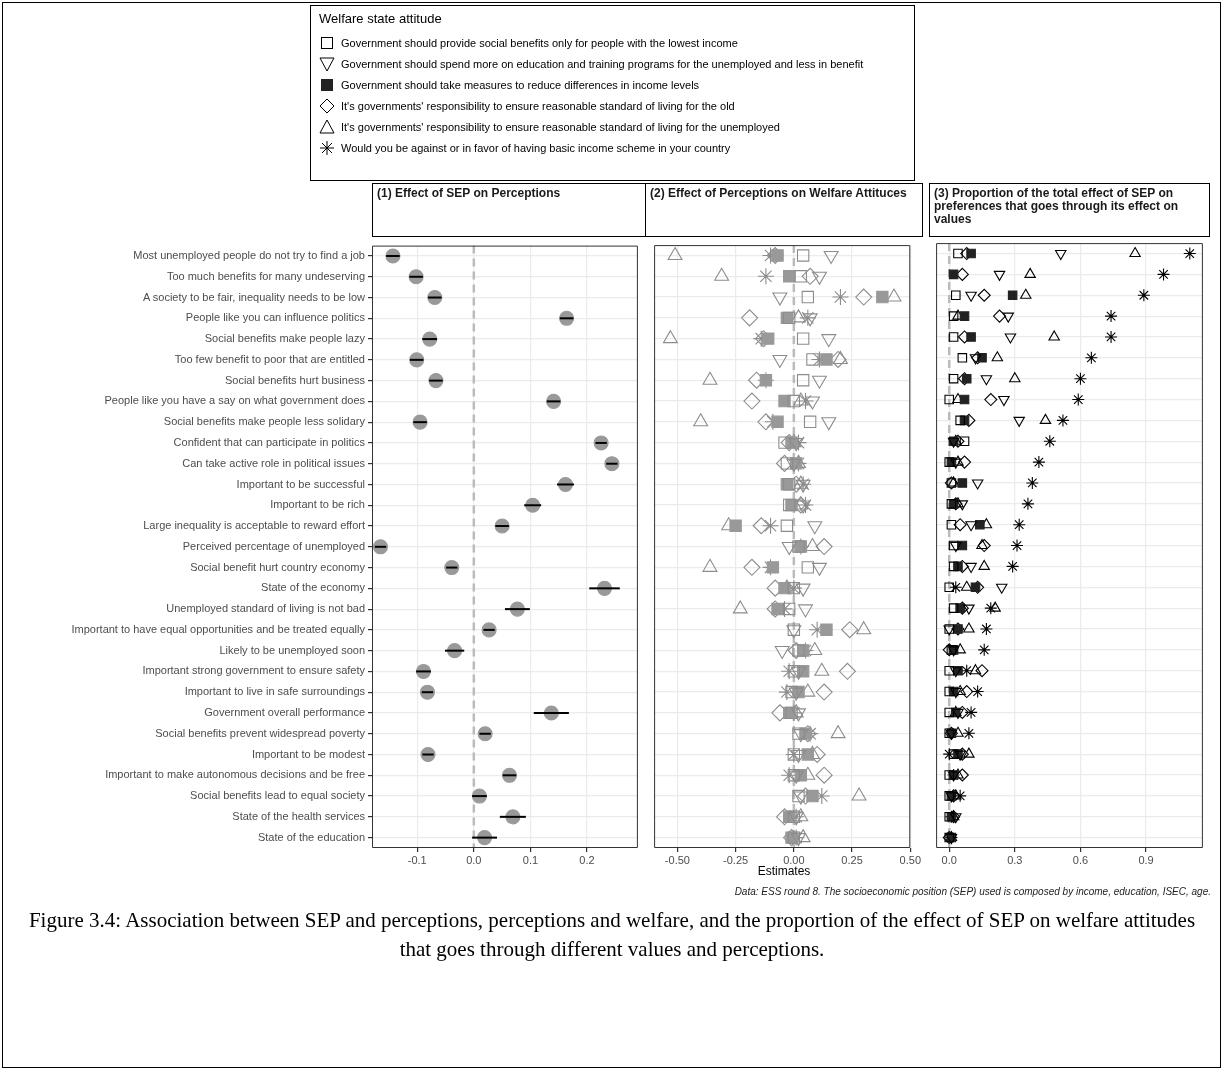 This screenshot has width=1225, height=1072. I want to click on y-tick-label: Unemployed standard of living is not bad, so click(265, 608).